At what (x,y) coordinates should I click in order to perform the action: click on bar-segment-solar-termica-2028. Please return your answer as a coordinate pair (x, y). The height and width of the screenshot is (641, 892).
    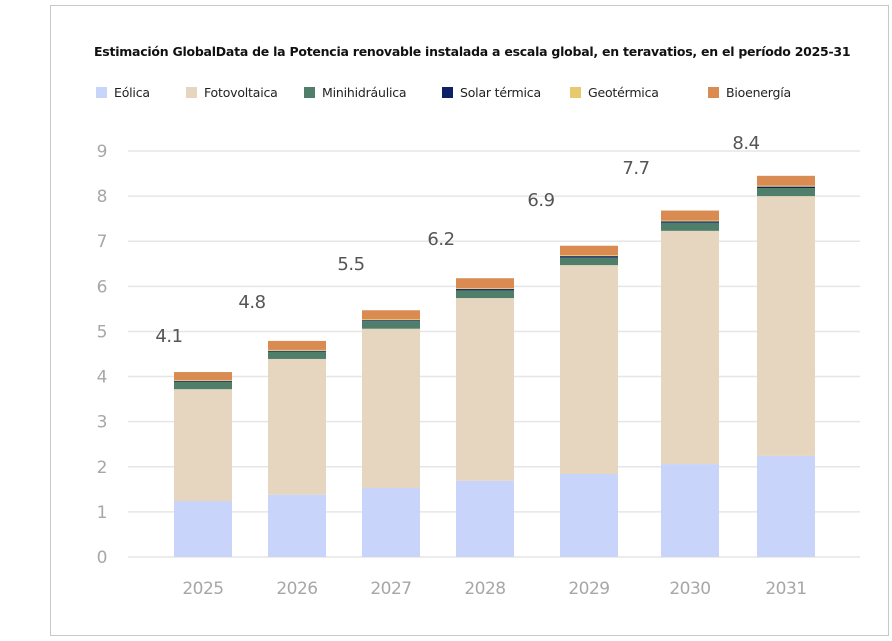
    Looking at the image, I should click on (485, 290).